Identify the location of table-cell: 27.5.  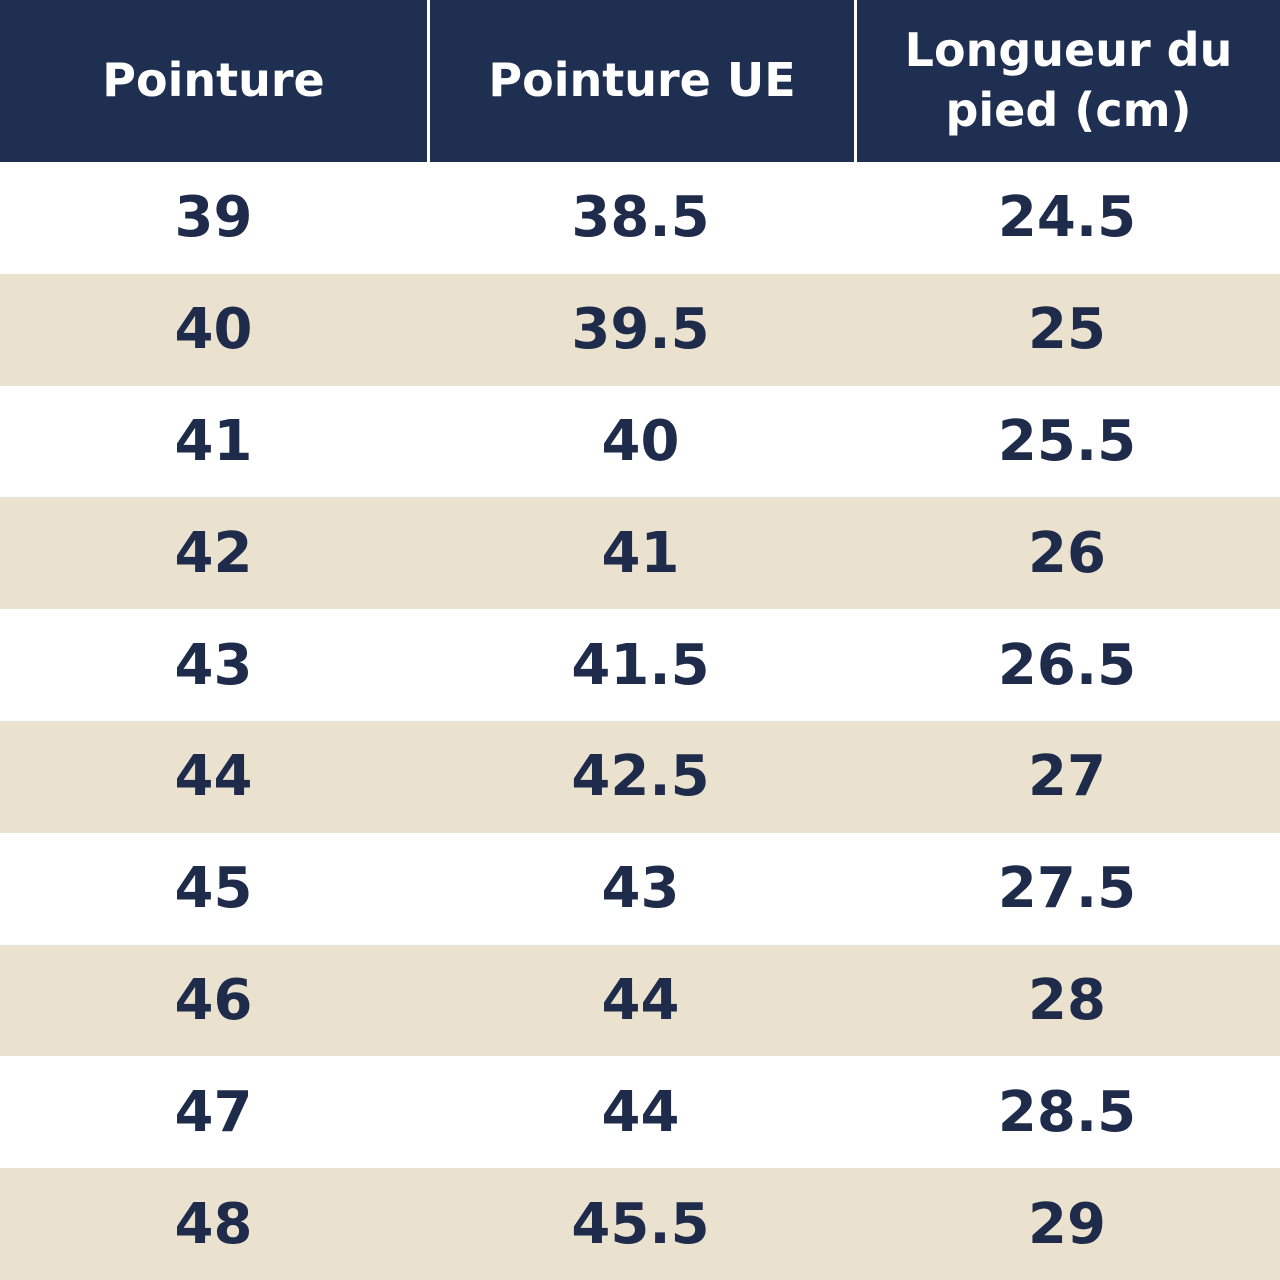
(1067, 889).